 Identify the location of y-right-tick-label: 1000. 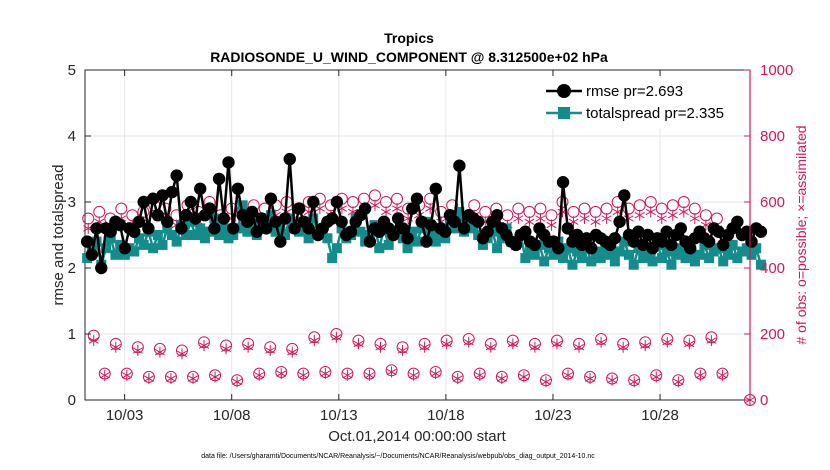
(776, 70).